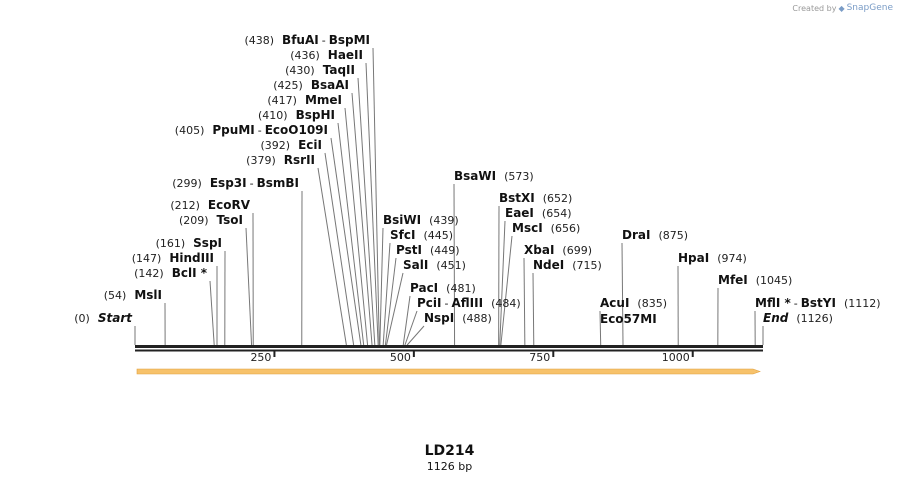  What do you see at coordinates (429, 303) in the screenshot?
I see `enzyme-name: PciI` at bounding box center [429, 303].